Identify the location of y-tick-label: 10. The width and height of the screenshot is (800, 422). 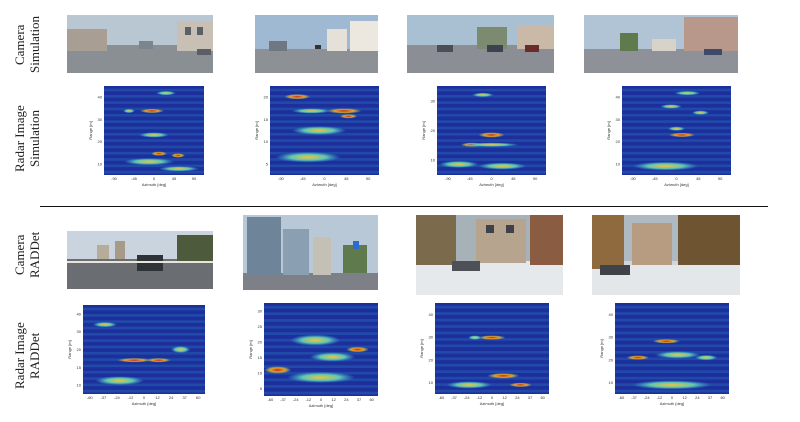
(611, 382).